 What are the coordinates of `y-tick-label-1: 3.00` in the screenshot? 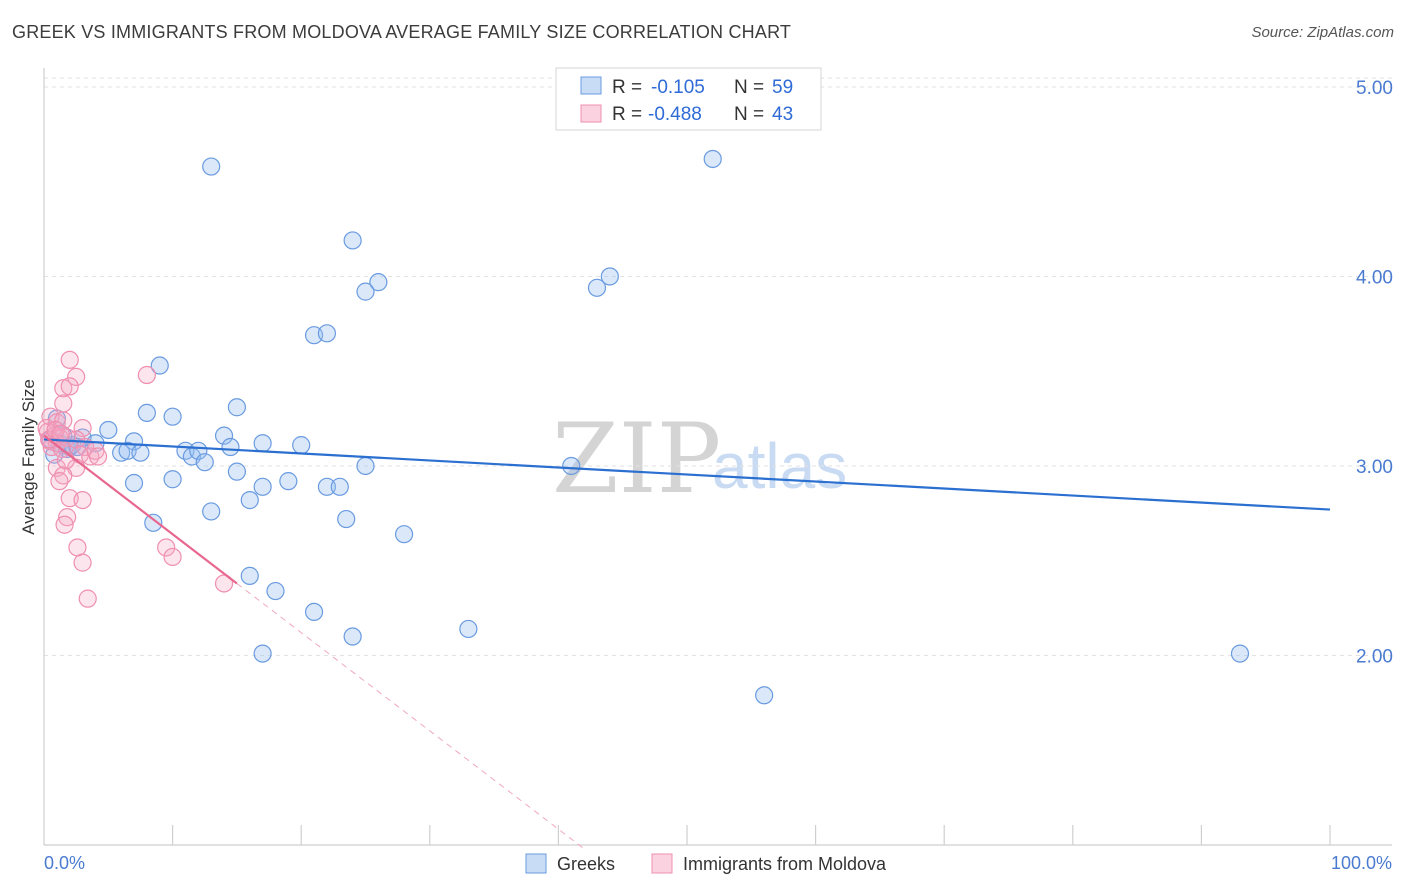 It's located at (1374, 467).